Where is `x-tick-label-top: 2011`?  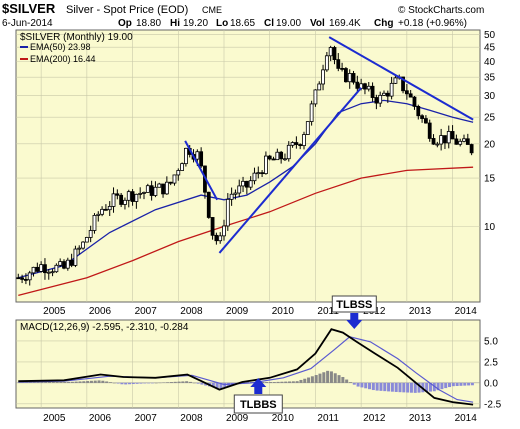 x-tick-label-top: 2011 is located at coordinates (328, 311).